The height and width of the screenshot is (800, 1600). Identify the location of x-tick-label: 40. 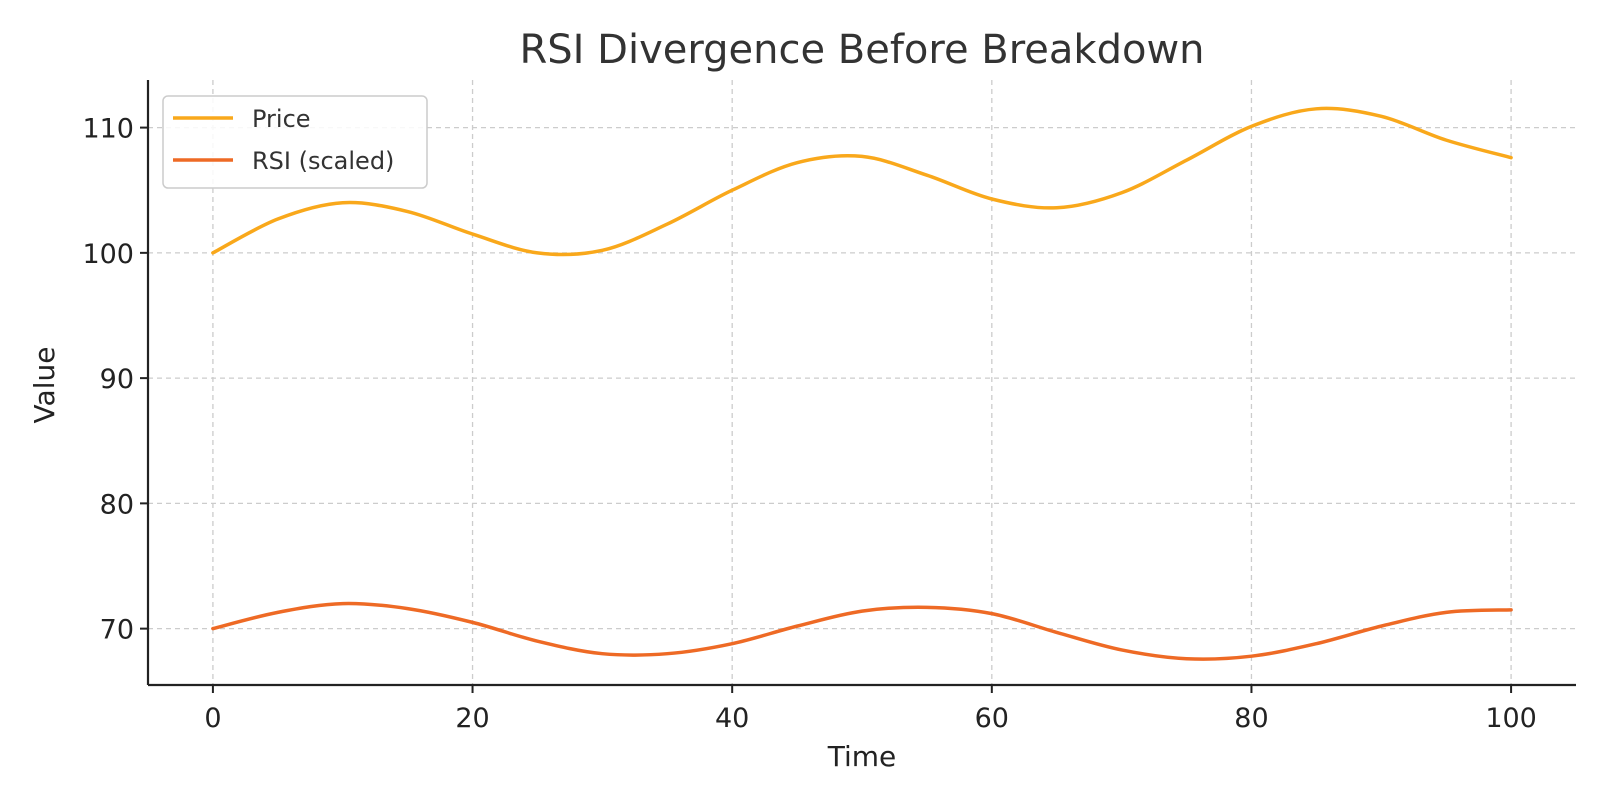
(732, 718).